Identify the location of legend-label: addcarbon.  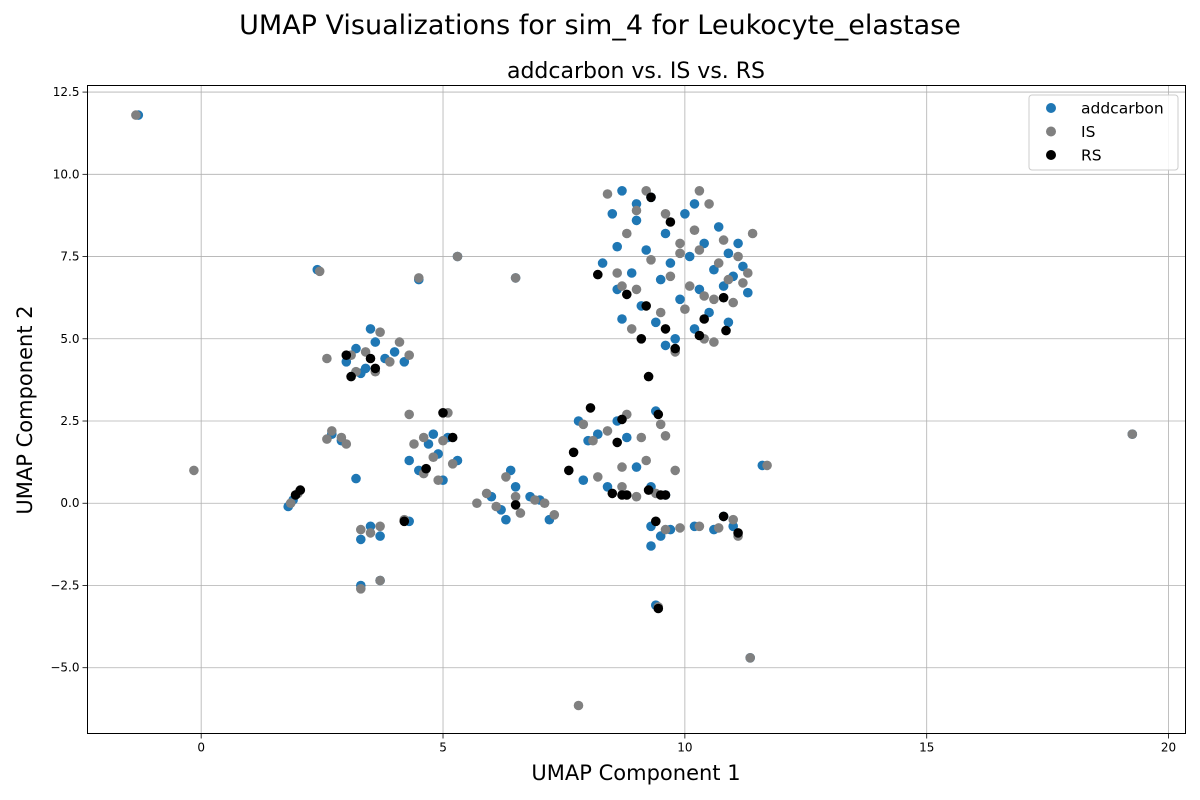
(1122, 109).